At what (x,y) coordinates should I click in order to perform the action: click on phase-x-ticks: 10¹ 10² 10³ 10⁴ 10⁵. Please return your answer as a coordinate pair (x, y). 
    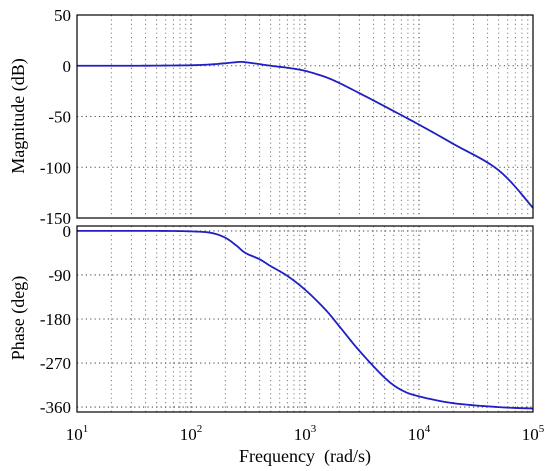
    Looking at the image, I should click on (305, 433).